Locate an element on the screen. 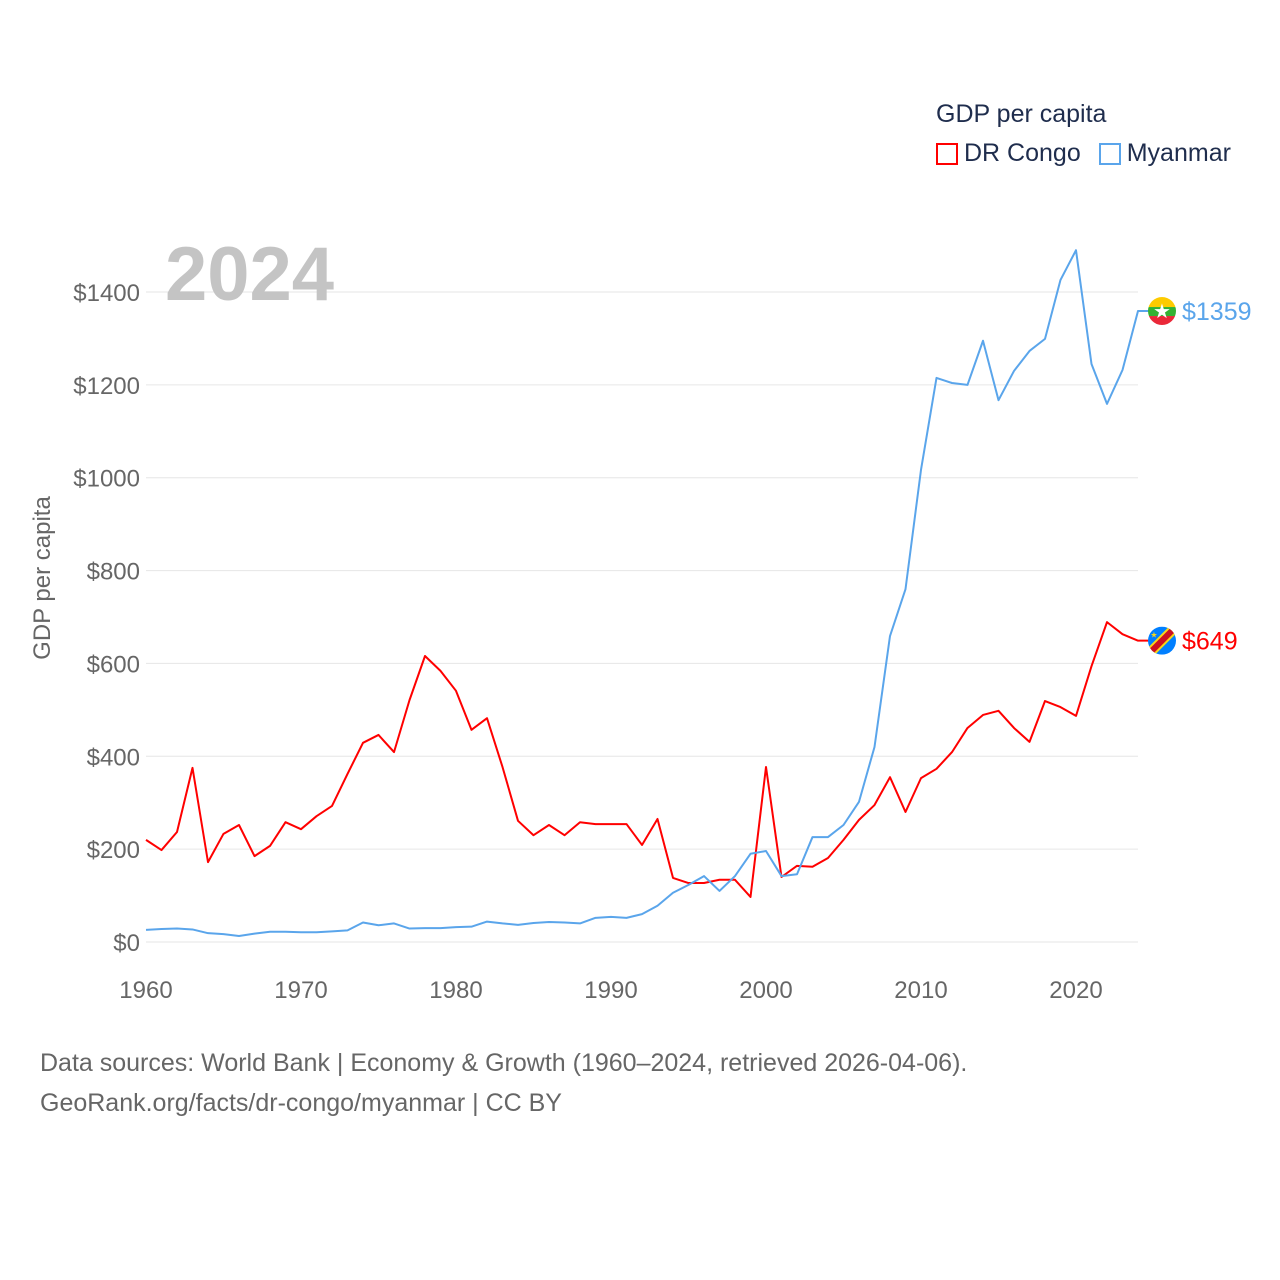  end-value-label: $1359 is located at coordinates (1217, 312).